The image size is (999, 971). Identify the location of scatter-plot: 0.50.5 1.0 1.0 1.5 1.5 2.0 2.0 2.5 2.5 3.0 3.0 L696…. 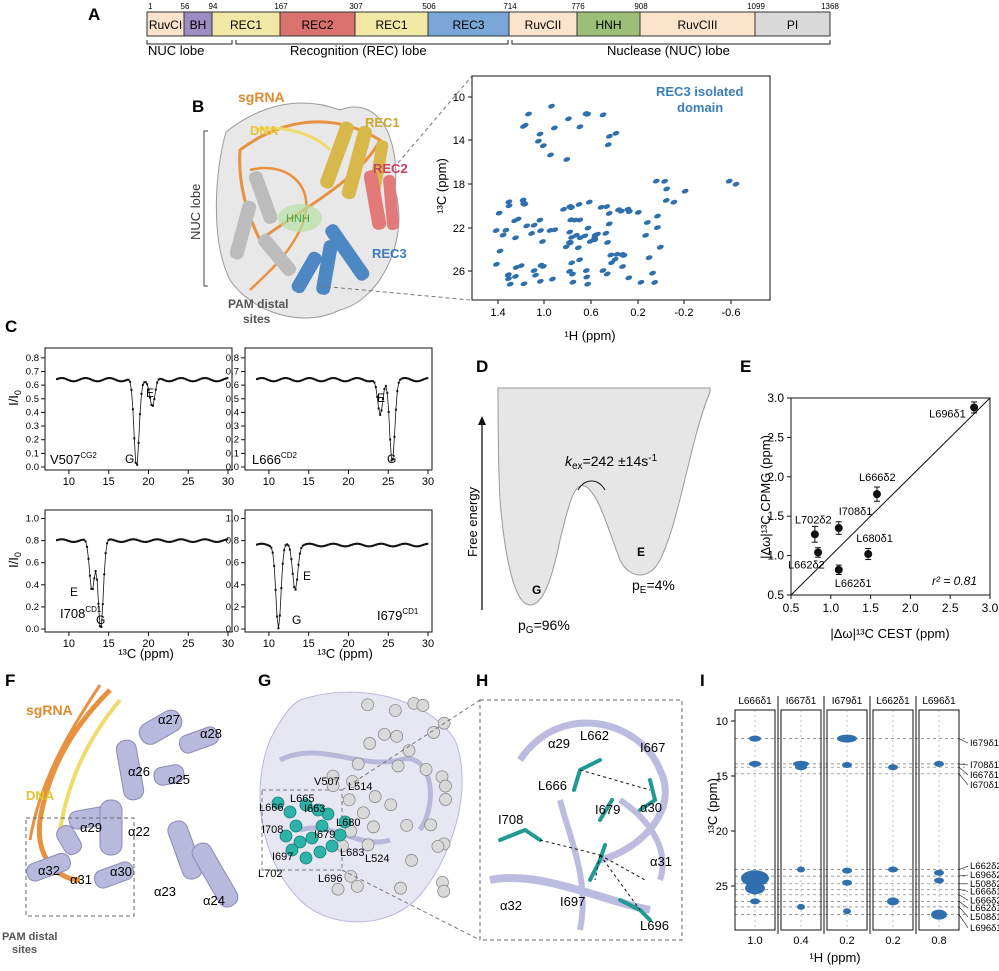
(882, 503).